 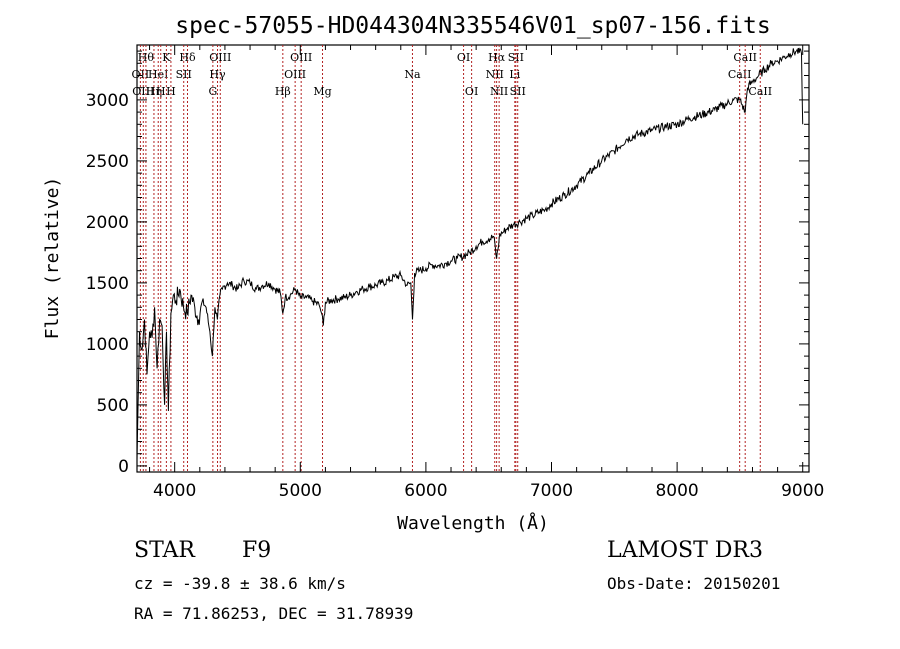 I want to click on y-tick-label: 500, so click(x=113, y=406).